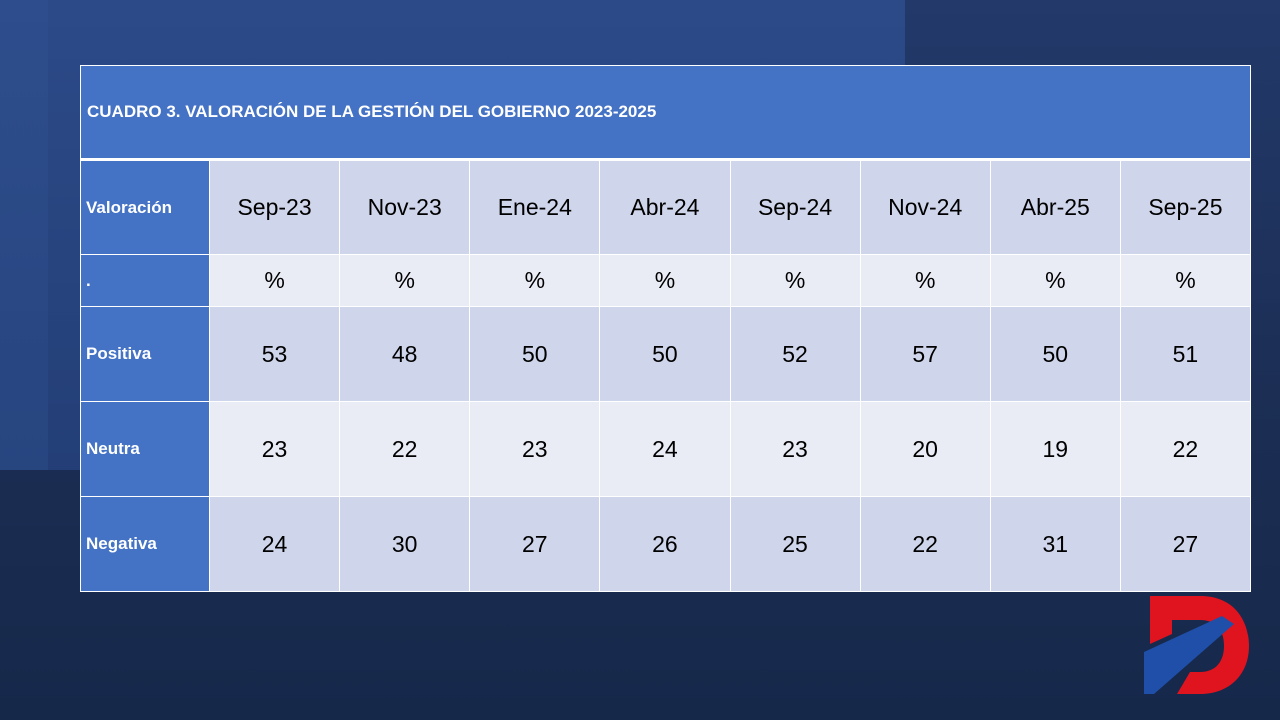 The image size is (1280, 720). I want to click on row-label: Neutra, so click(145, 449).